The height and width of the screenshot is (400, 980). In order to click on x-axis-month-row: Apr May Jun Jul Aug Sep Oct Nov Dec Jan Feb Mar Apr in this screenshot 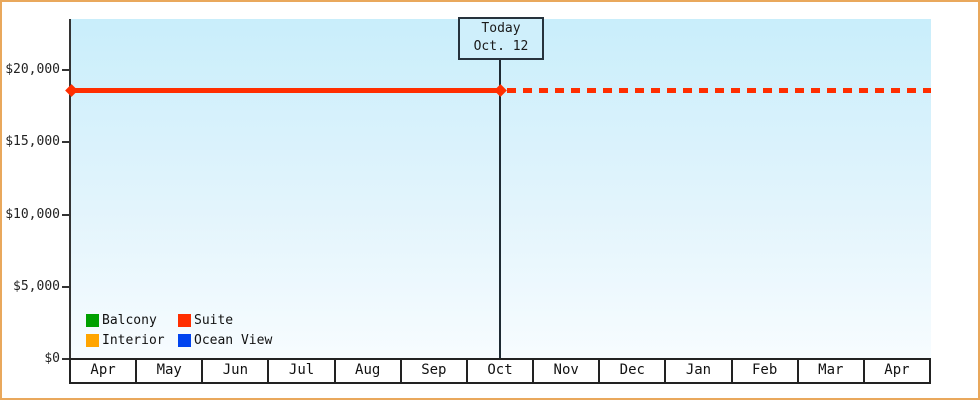, I will do `click(500, 371)`.